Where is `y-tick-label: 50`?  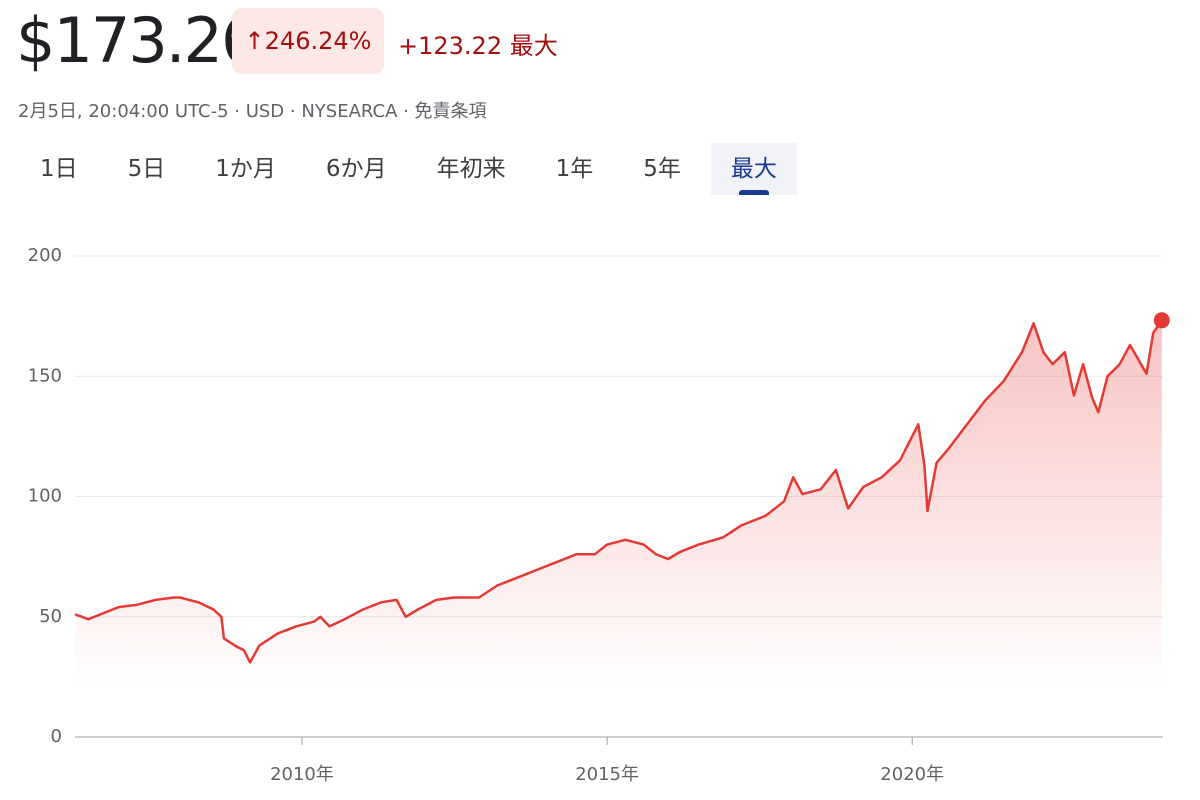
y-tick-label: 50 is located at coordinates (50, 616).